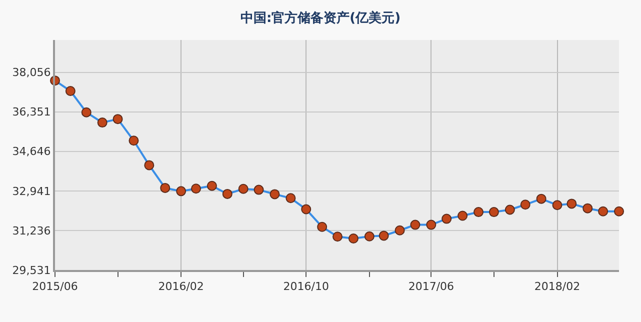  What do you see at coordinates (431, 287) in the screenshot?
I see `x-tick-label: 2017/06` at bounding box center [431, 287].